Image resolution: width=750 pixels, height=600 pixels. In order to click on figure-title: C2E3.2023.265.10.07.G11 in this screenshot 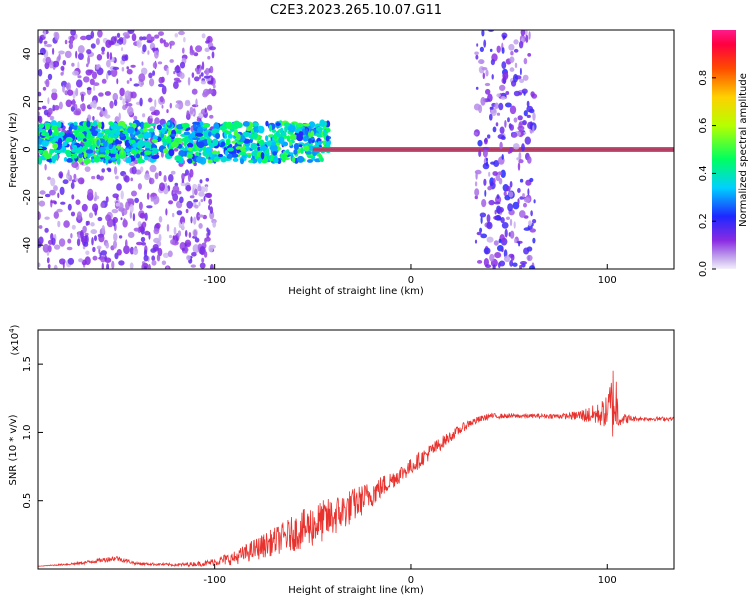, I will do `click(356, 10)`.